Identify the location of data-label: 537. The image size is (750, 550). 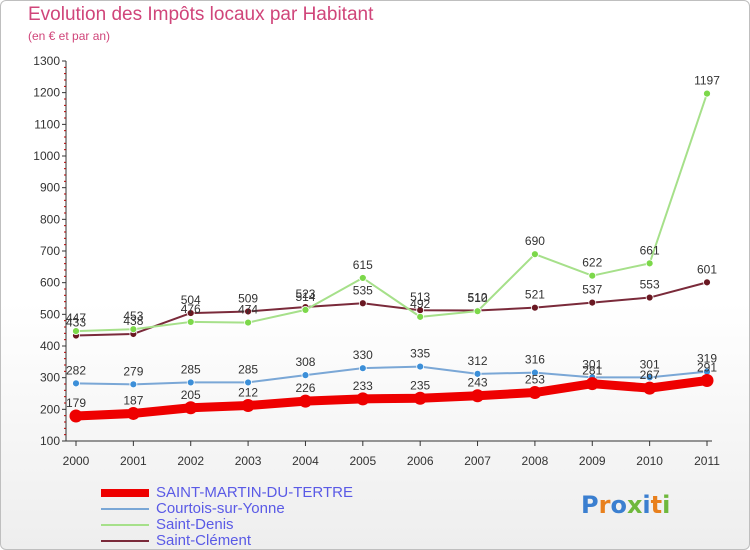
(592, 290).